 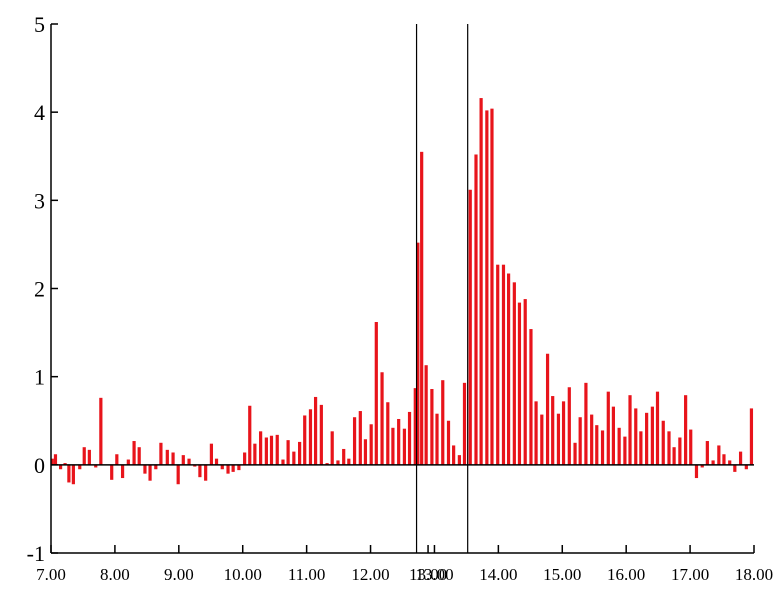 I want to click on y-tick-label: 4, so click(x=39, y=112).